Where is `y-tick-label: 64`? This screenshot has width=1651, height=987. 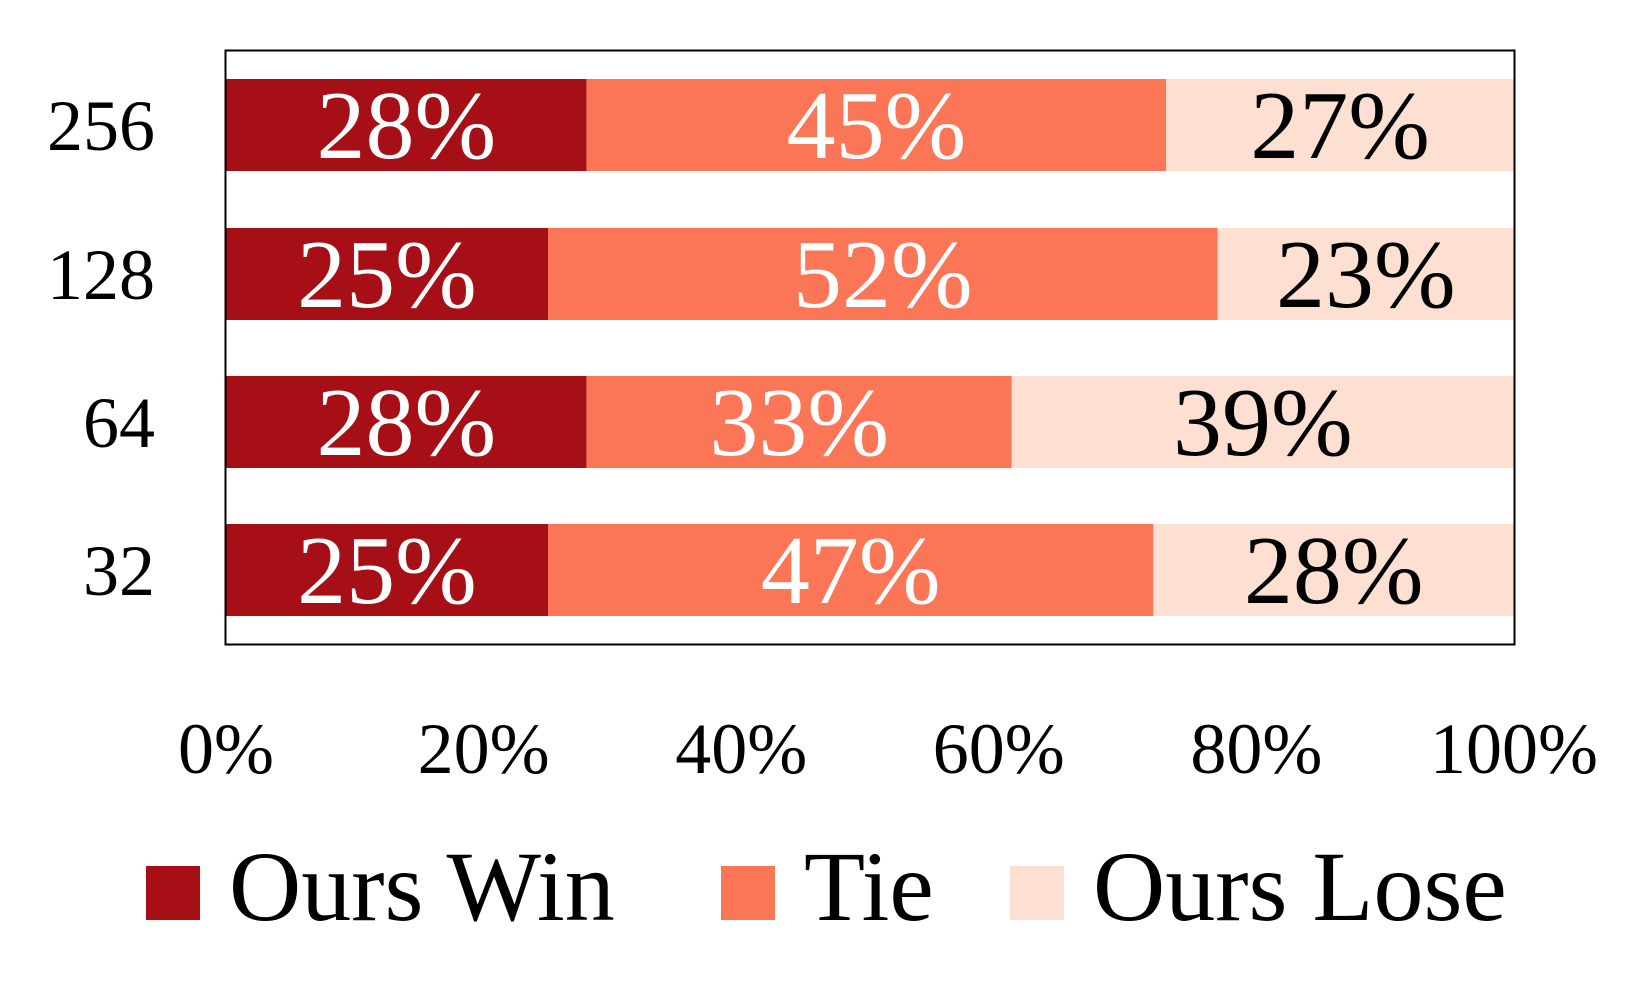
y-tick-label: 64 is located at coordinates (119, 423).